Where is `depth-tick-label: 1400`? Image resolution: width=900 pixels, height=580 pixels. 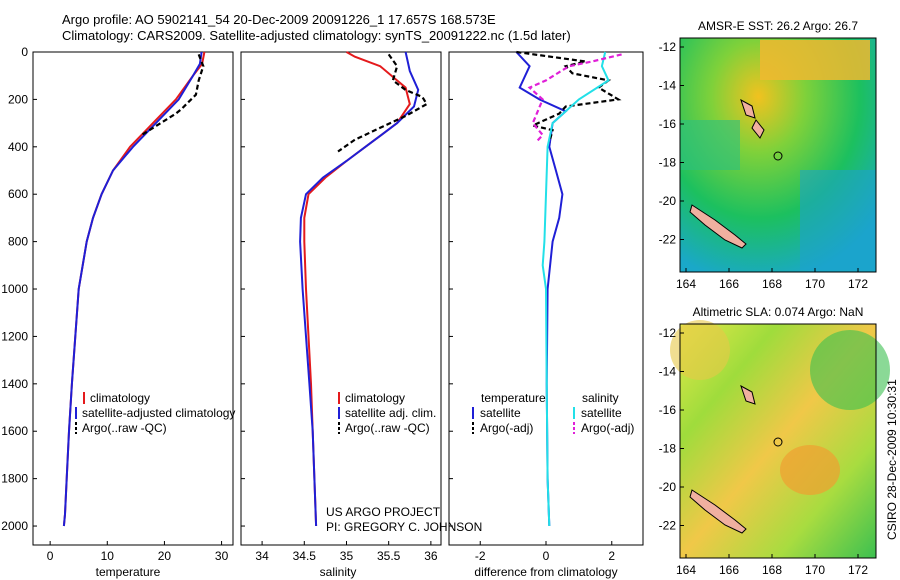
depth-tick-label: 1400 is located at coordinates (14, 384).